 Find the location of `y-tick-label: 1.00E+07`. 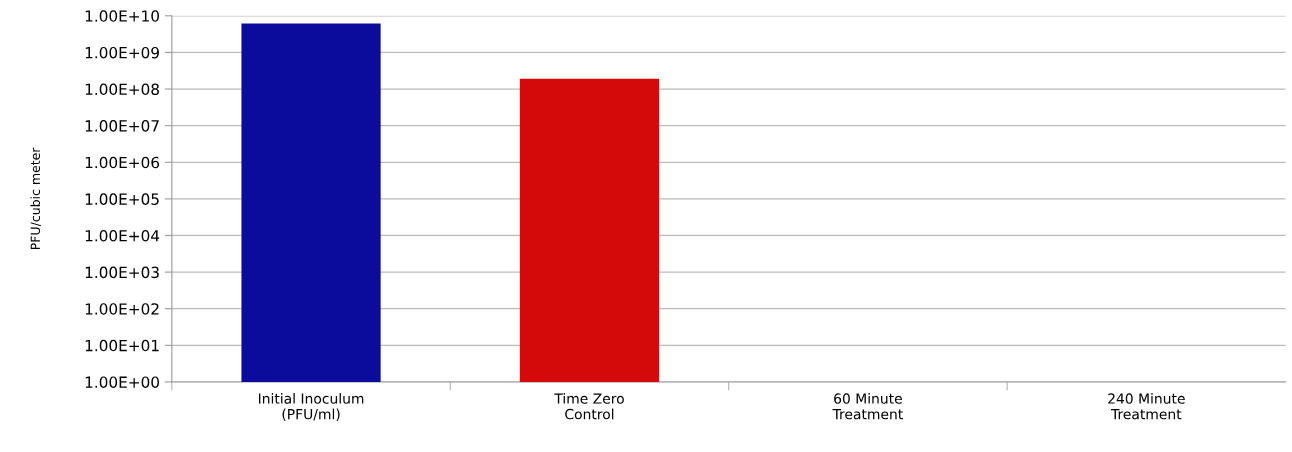

y-tick-label: 1.00E+07 is located at coordinates (122, 126).